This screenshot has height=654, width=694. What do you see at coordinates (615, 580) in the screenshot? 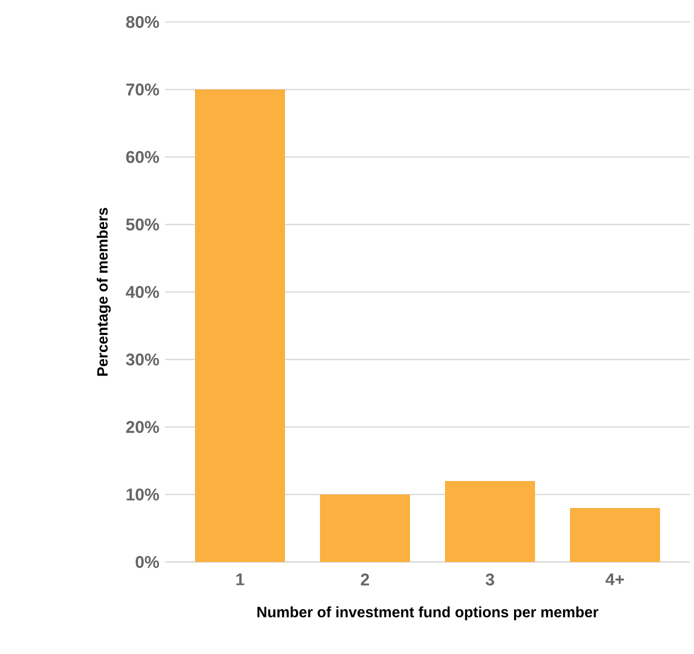
I see `x-tick-label: 4+` at bounding box center [615, 580].